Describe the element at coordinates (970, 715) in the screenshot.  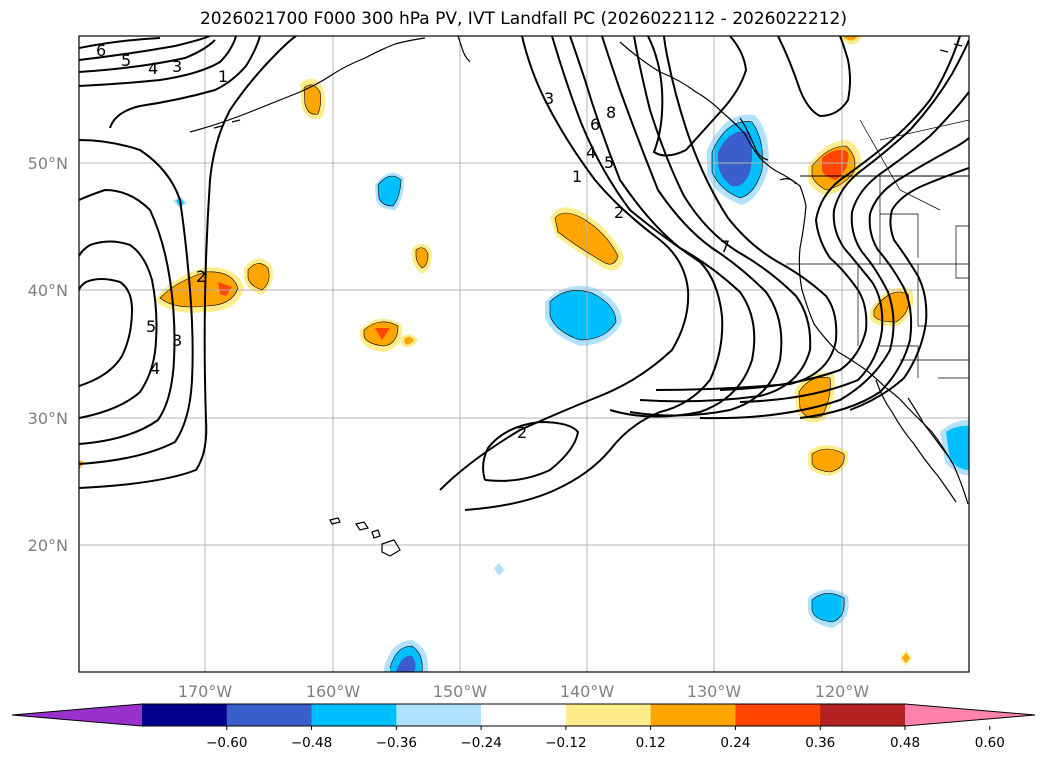
I see `colorbar-extend-high` at that location.